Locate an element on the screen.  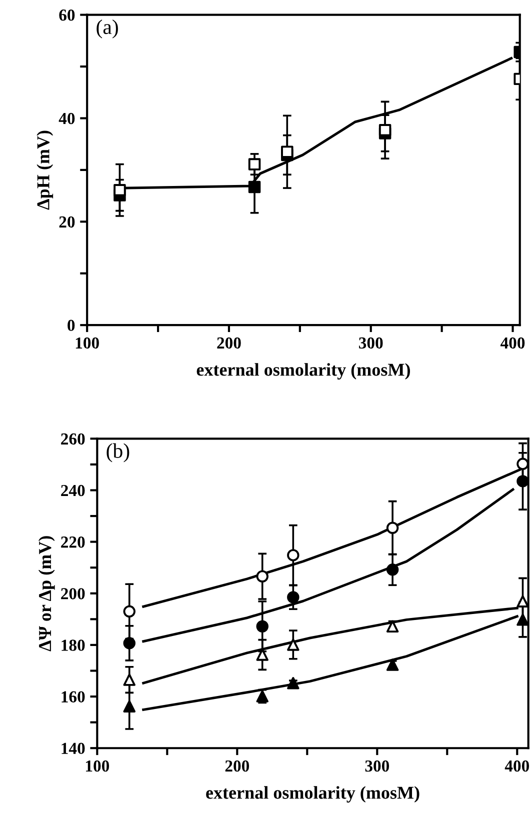
y-tick-label: 140 is located at coordinates (73, 748).